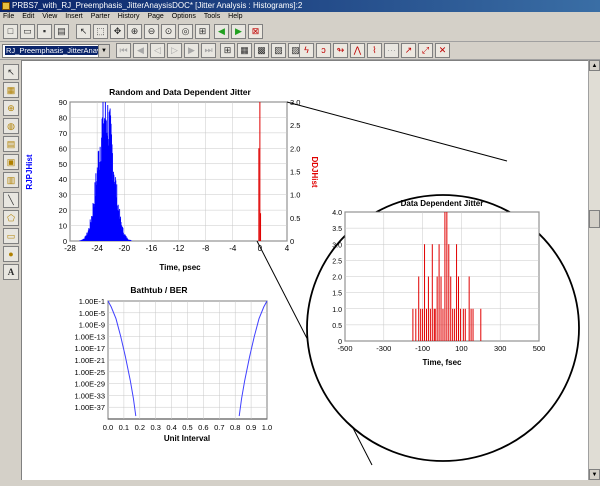 This screenshot has width=600, height=486. What do you see at coordinates (11, 90) in the screenshot?
I see `table-icon: ▦` at bounding box center [11, 90].